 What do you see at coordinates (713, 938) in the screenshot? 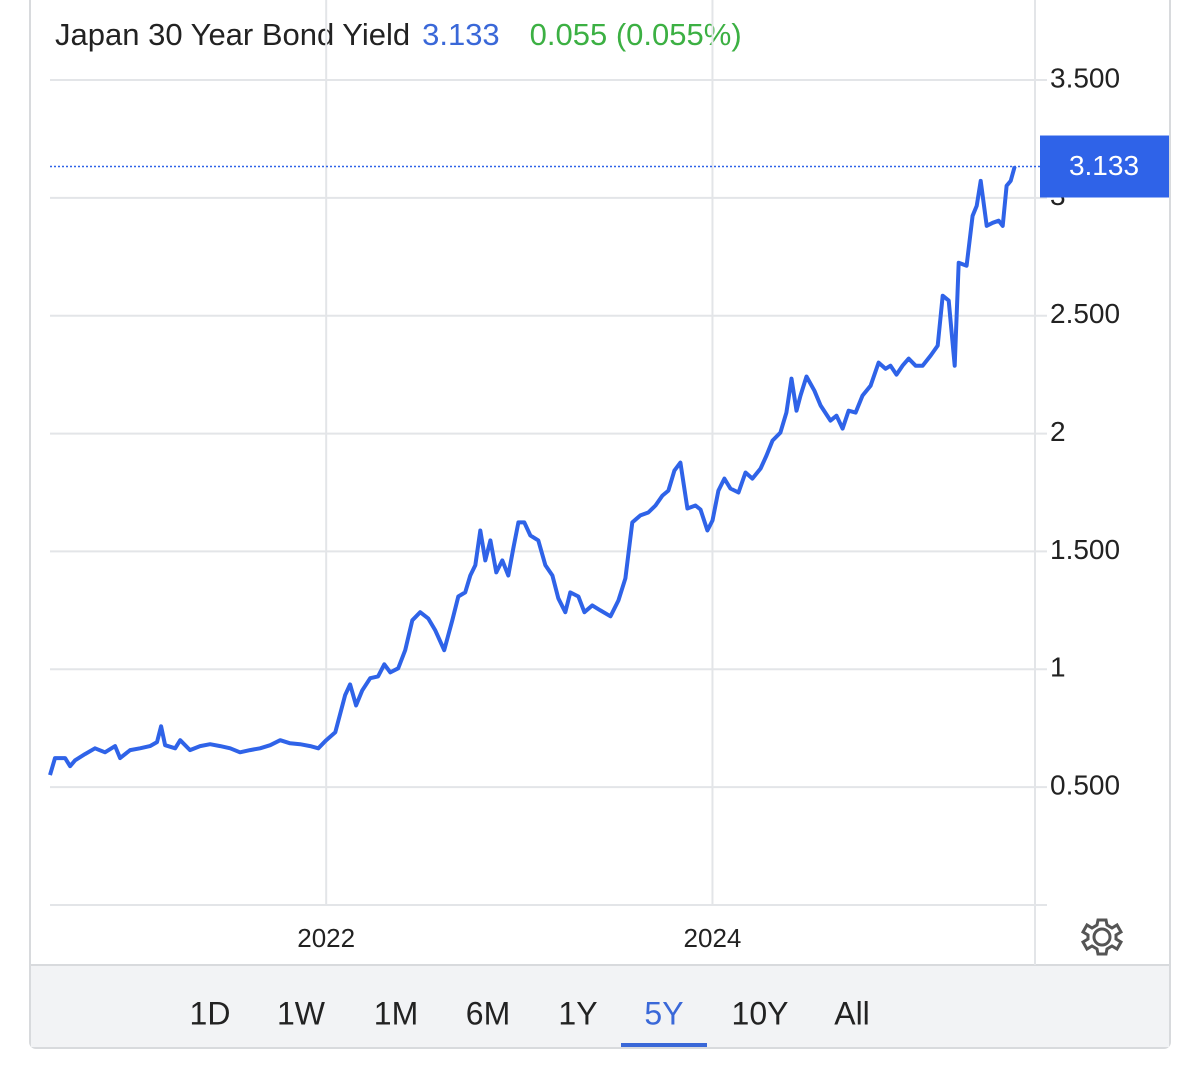
I see `x-tick-label: 2024` at bounding box center [713, 938].